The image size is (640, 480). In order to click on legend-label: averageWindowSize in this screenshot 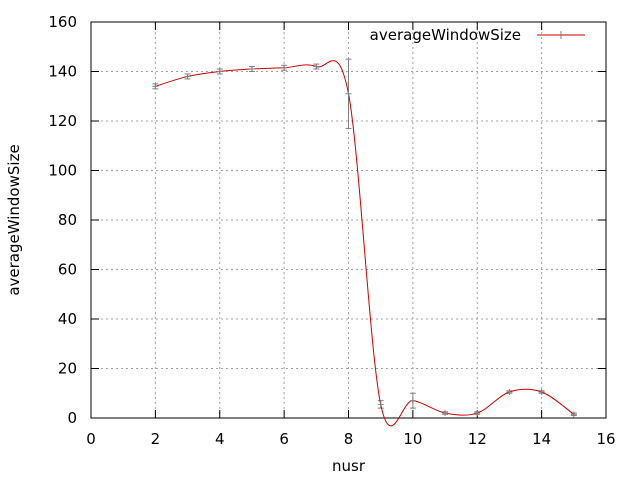, I will do `click(445, 35)`.